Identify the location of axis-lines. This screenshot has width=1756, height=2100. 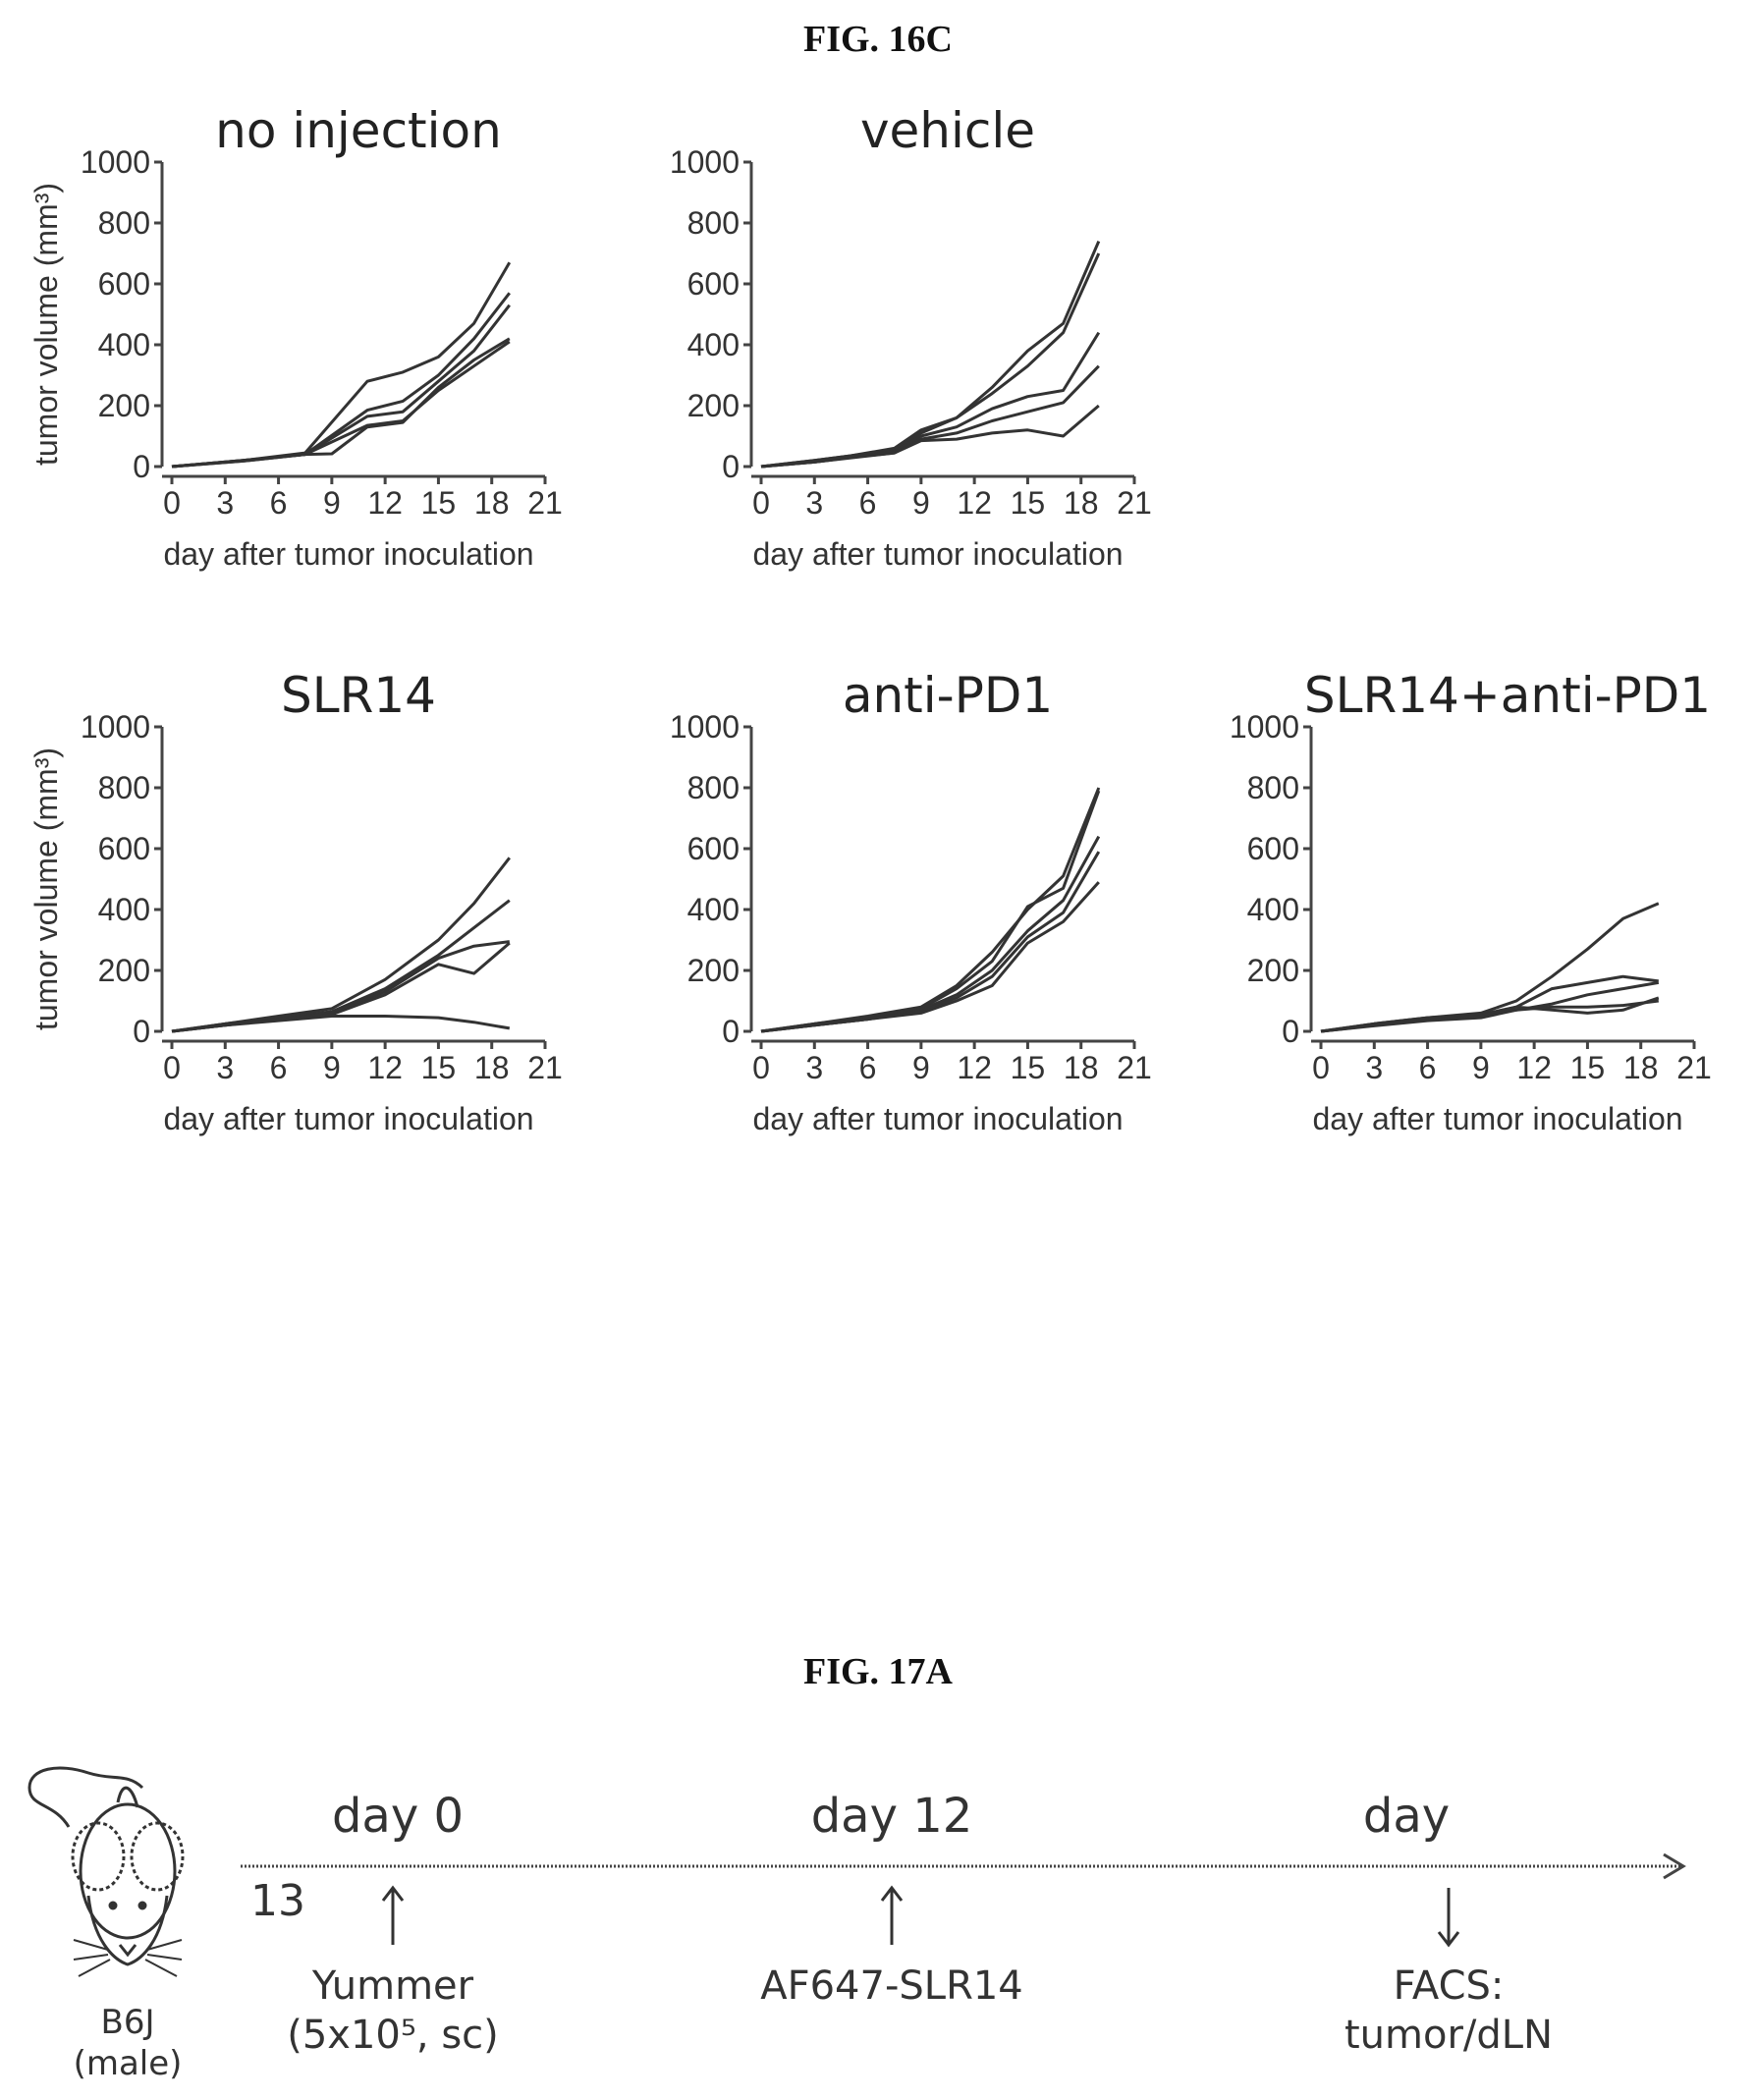
(1501, 885).